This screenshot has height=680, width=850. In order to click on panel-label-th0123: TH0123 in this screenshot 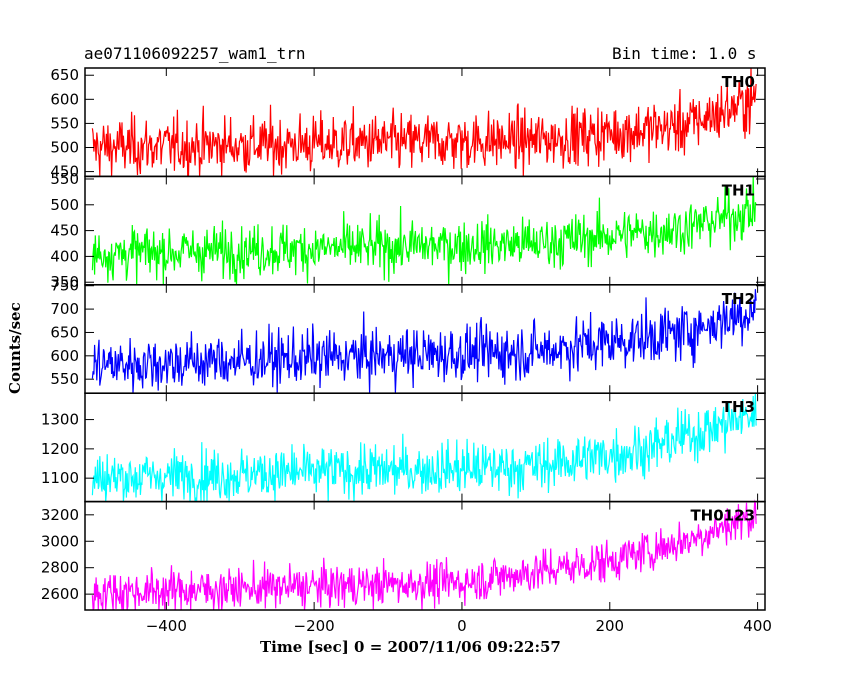, I will do `click(722, 516)`.